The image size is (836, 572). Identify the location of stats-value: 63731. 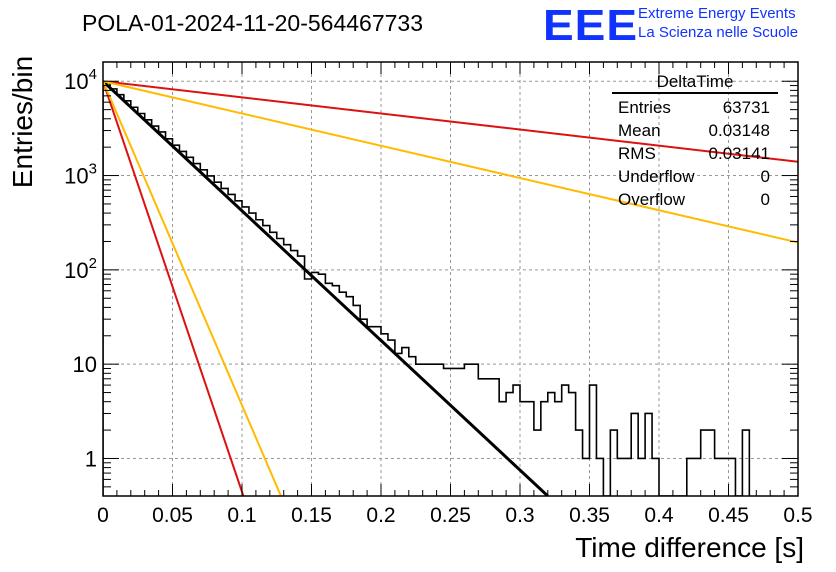
(746, 107).